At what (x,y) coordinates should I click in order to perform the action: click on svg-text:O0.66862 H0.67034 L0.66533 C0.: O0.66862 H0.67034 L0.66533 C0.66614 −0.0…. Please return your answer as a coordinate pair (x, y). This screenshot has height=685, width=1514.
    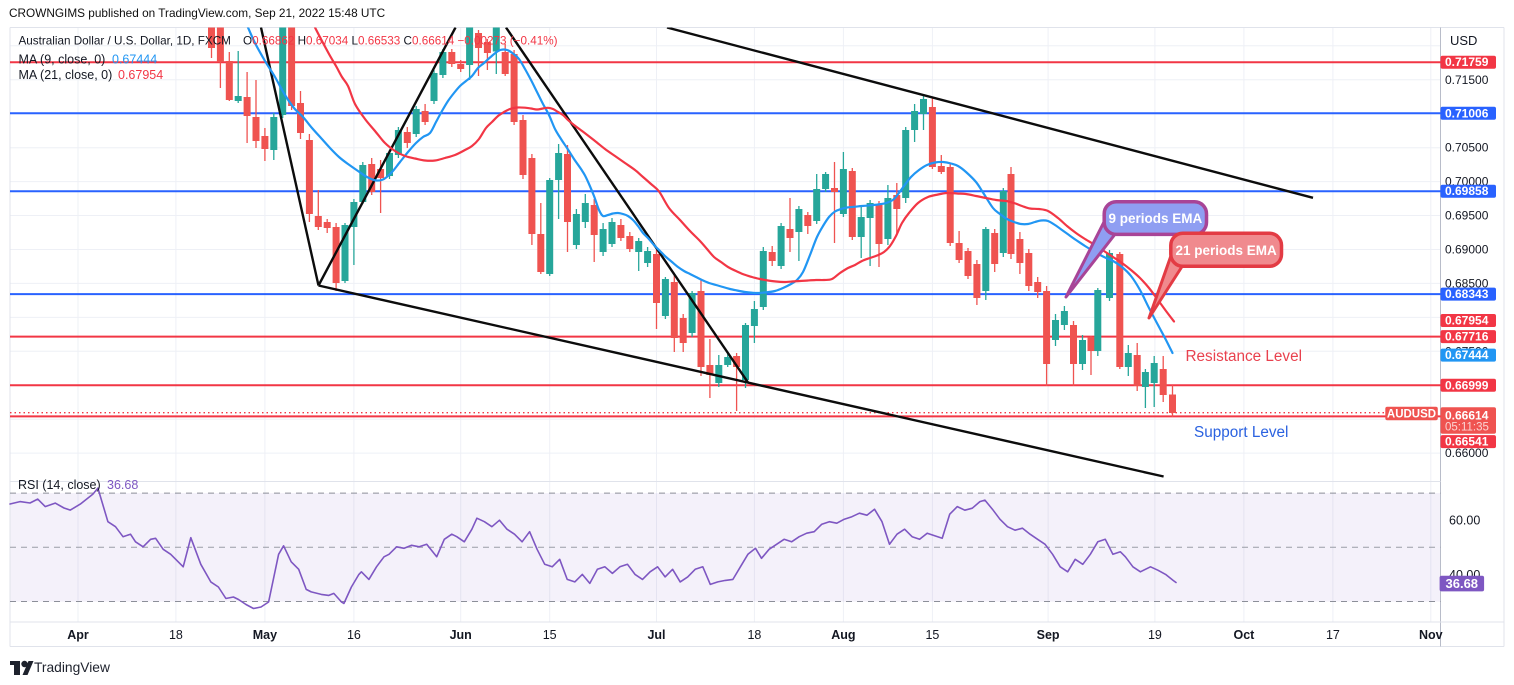
    Looking at the image, I should click on (400, 41).